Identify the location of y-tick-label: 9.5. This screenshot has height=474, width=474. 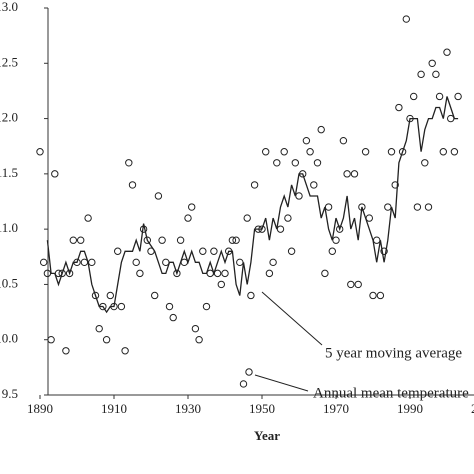
(10, 393).